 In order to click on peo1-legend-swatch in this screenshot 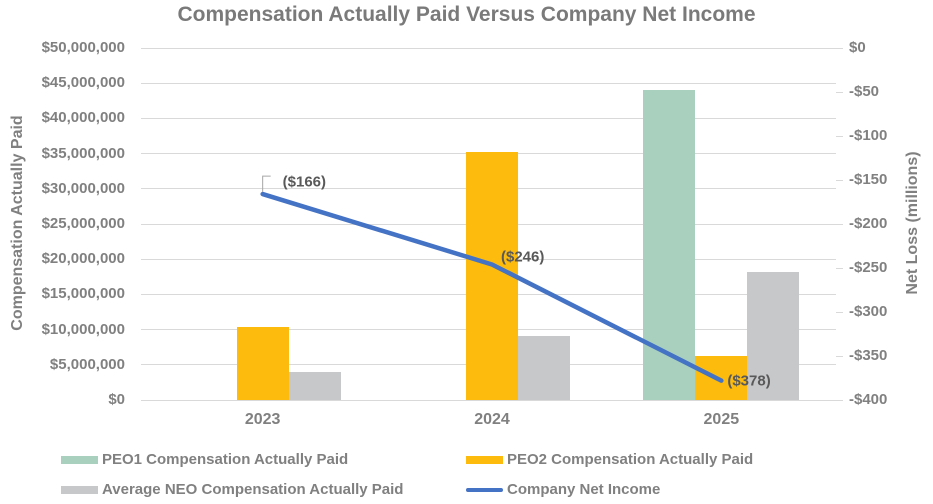, I will do `click(79, 459)`.